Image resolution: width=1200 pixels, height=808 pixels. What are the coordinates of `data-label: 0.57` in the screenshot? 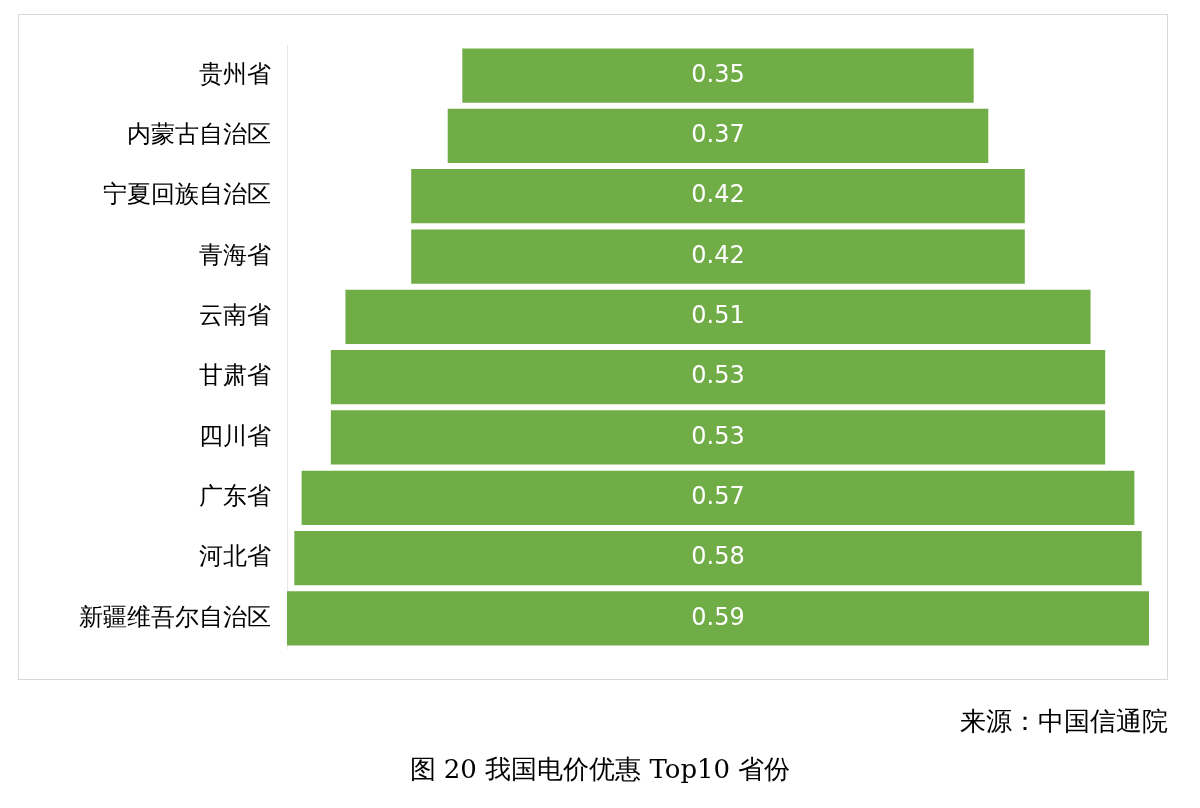 It's located at (718, 496).